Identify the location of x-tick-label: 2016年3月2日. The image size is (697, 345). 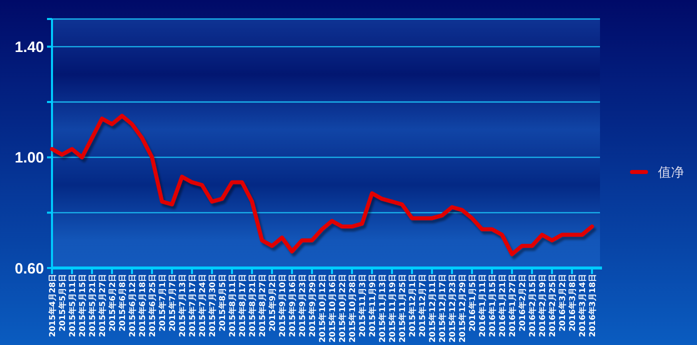
(562, 303).